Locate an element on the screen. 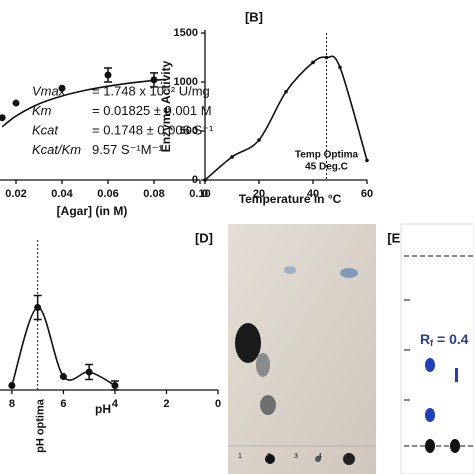 The height and width of the screenshot is (474, 474). x-tick-label: 20 is located at coordinates (259, 194).